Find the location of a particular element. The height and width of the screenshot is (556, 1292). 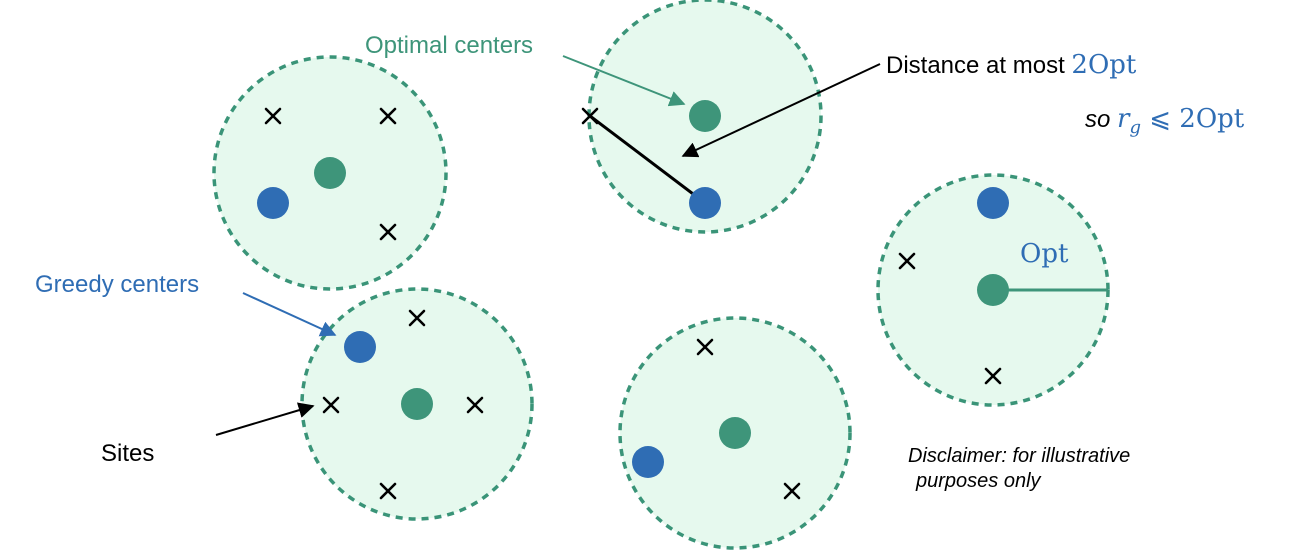

radius-bound-prefix: so is located at coordinates (1101, 119).